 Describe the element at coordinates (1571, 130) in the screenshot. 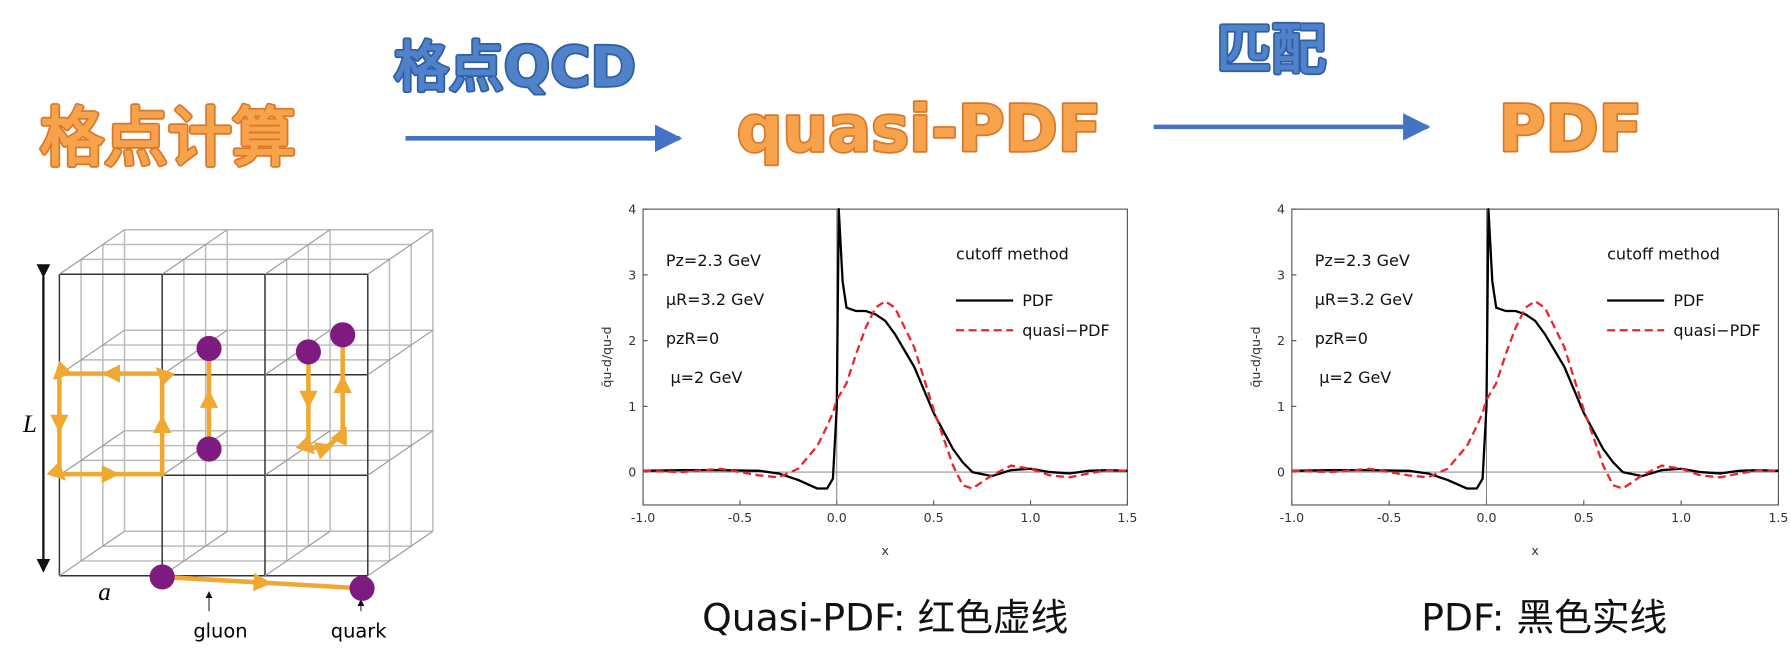

I see `step-pdf: PDF` at that location.